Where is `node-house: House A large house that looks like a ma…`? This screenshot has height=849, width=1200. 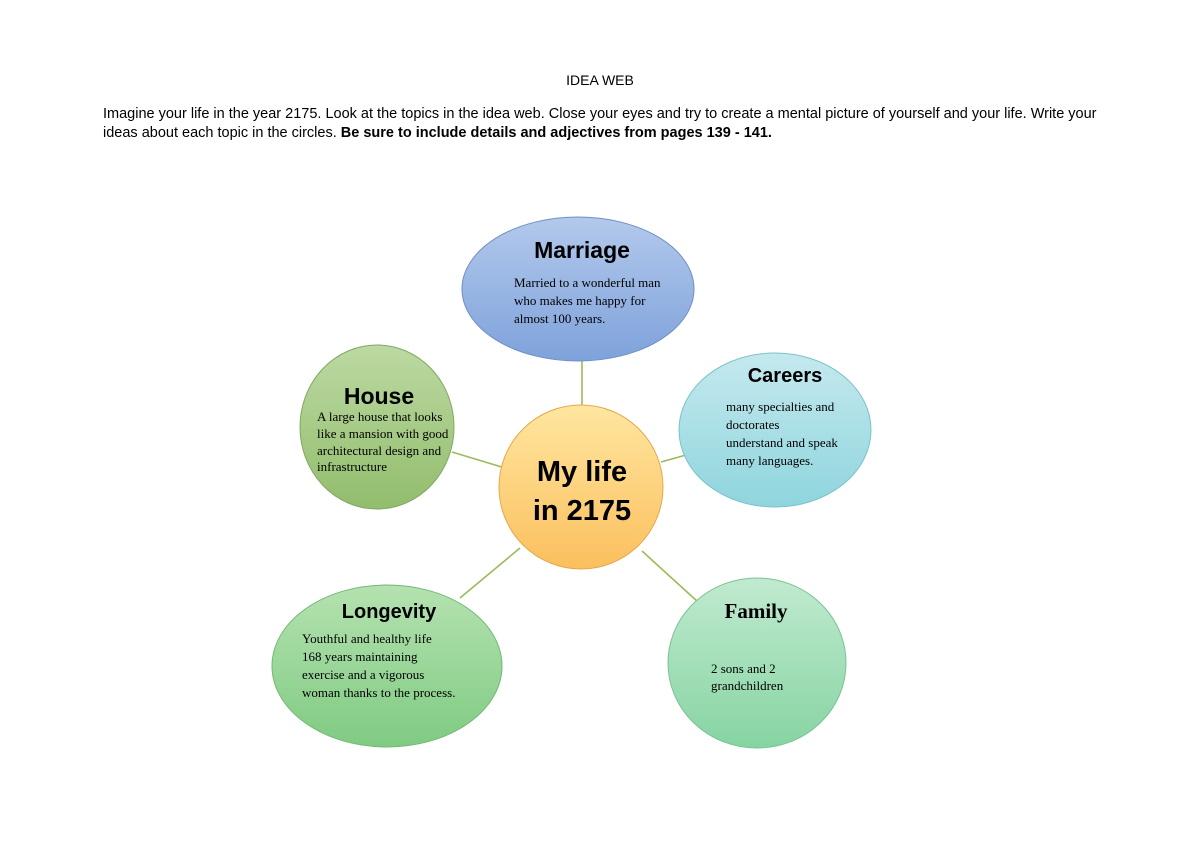 node-house: House A large house that looks like a ma… is located at coordinates (377, 427).